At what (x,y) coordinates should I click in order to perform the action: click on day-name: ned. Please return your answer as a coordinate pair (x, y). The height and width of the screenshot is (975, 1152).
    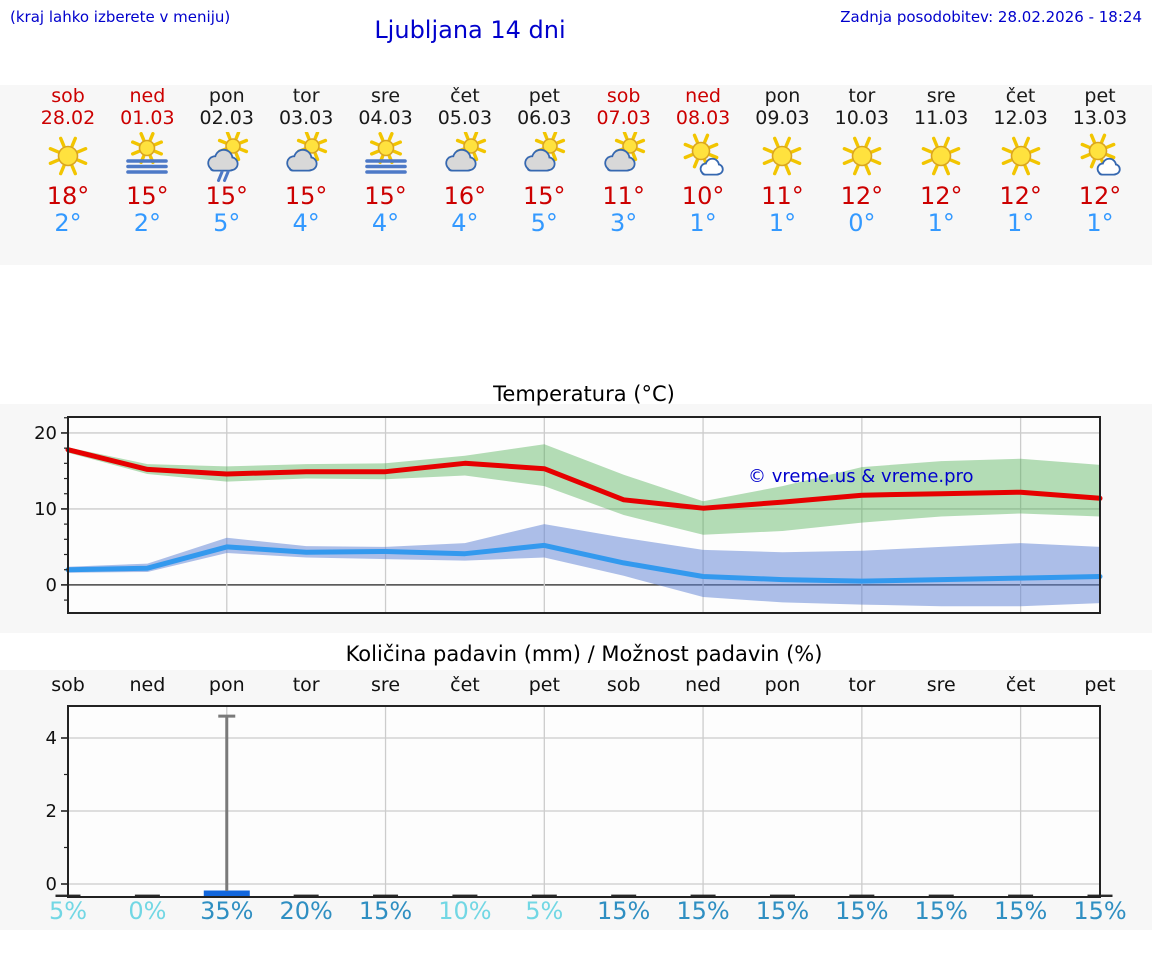
    Looking at the image, I should click on (703, 96).